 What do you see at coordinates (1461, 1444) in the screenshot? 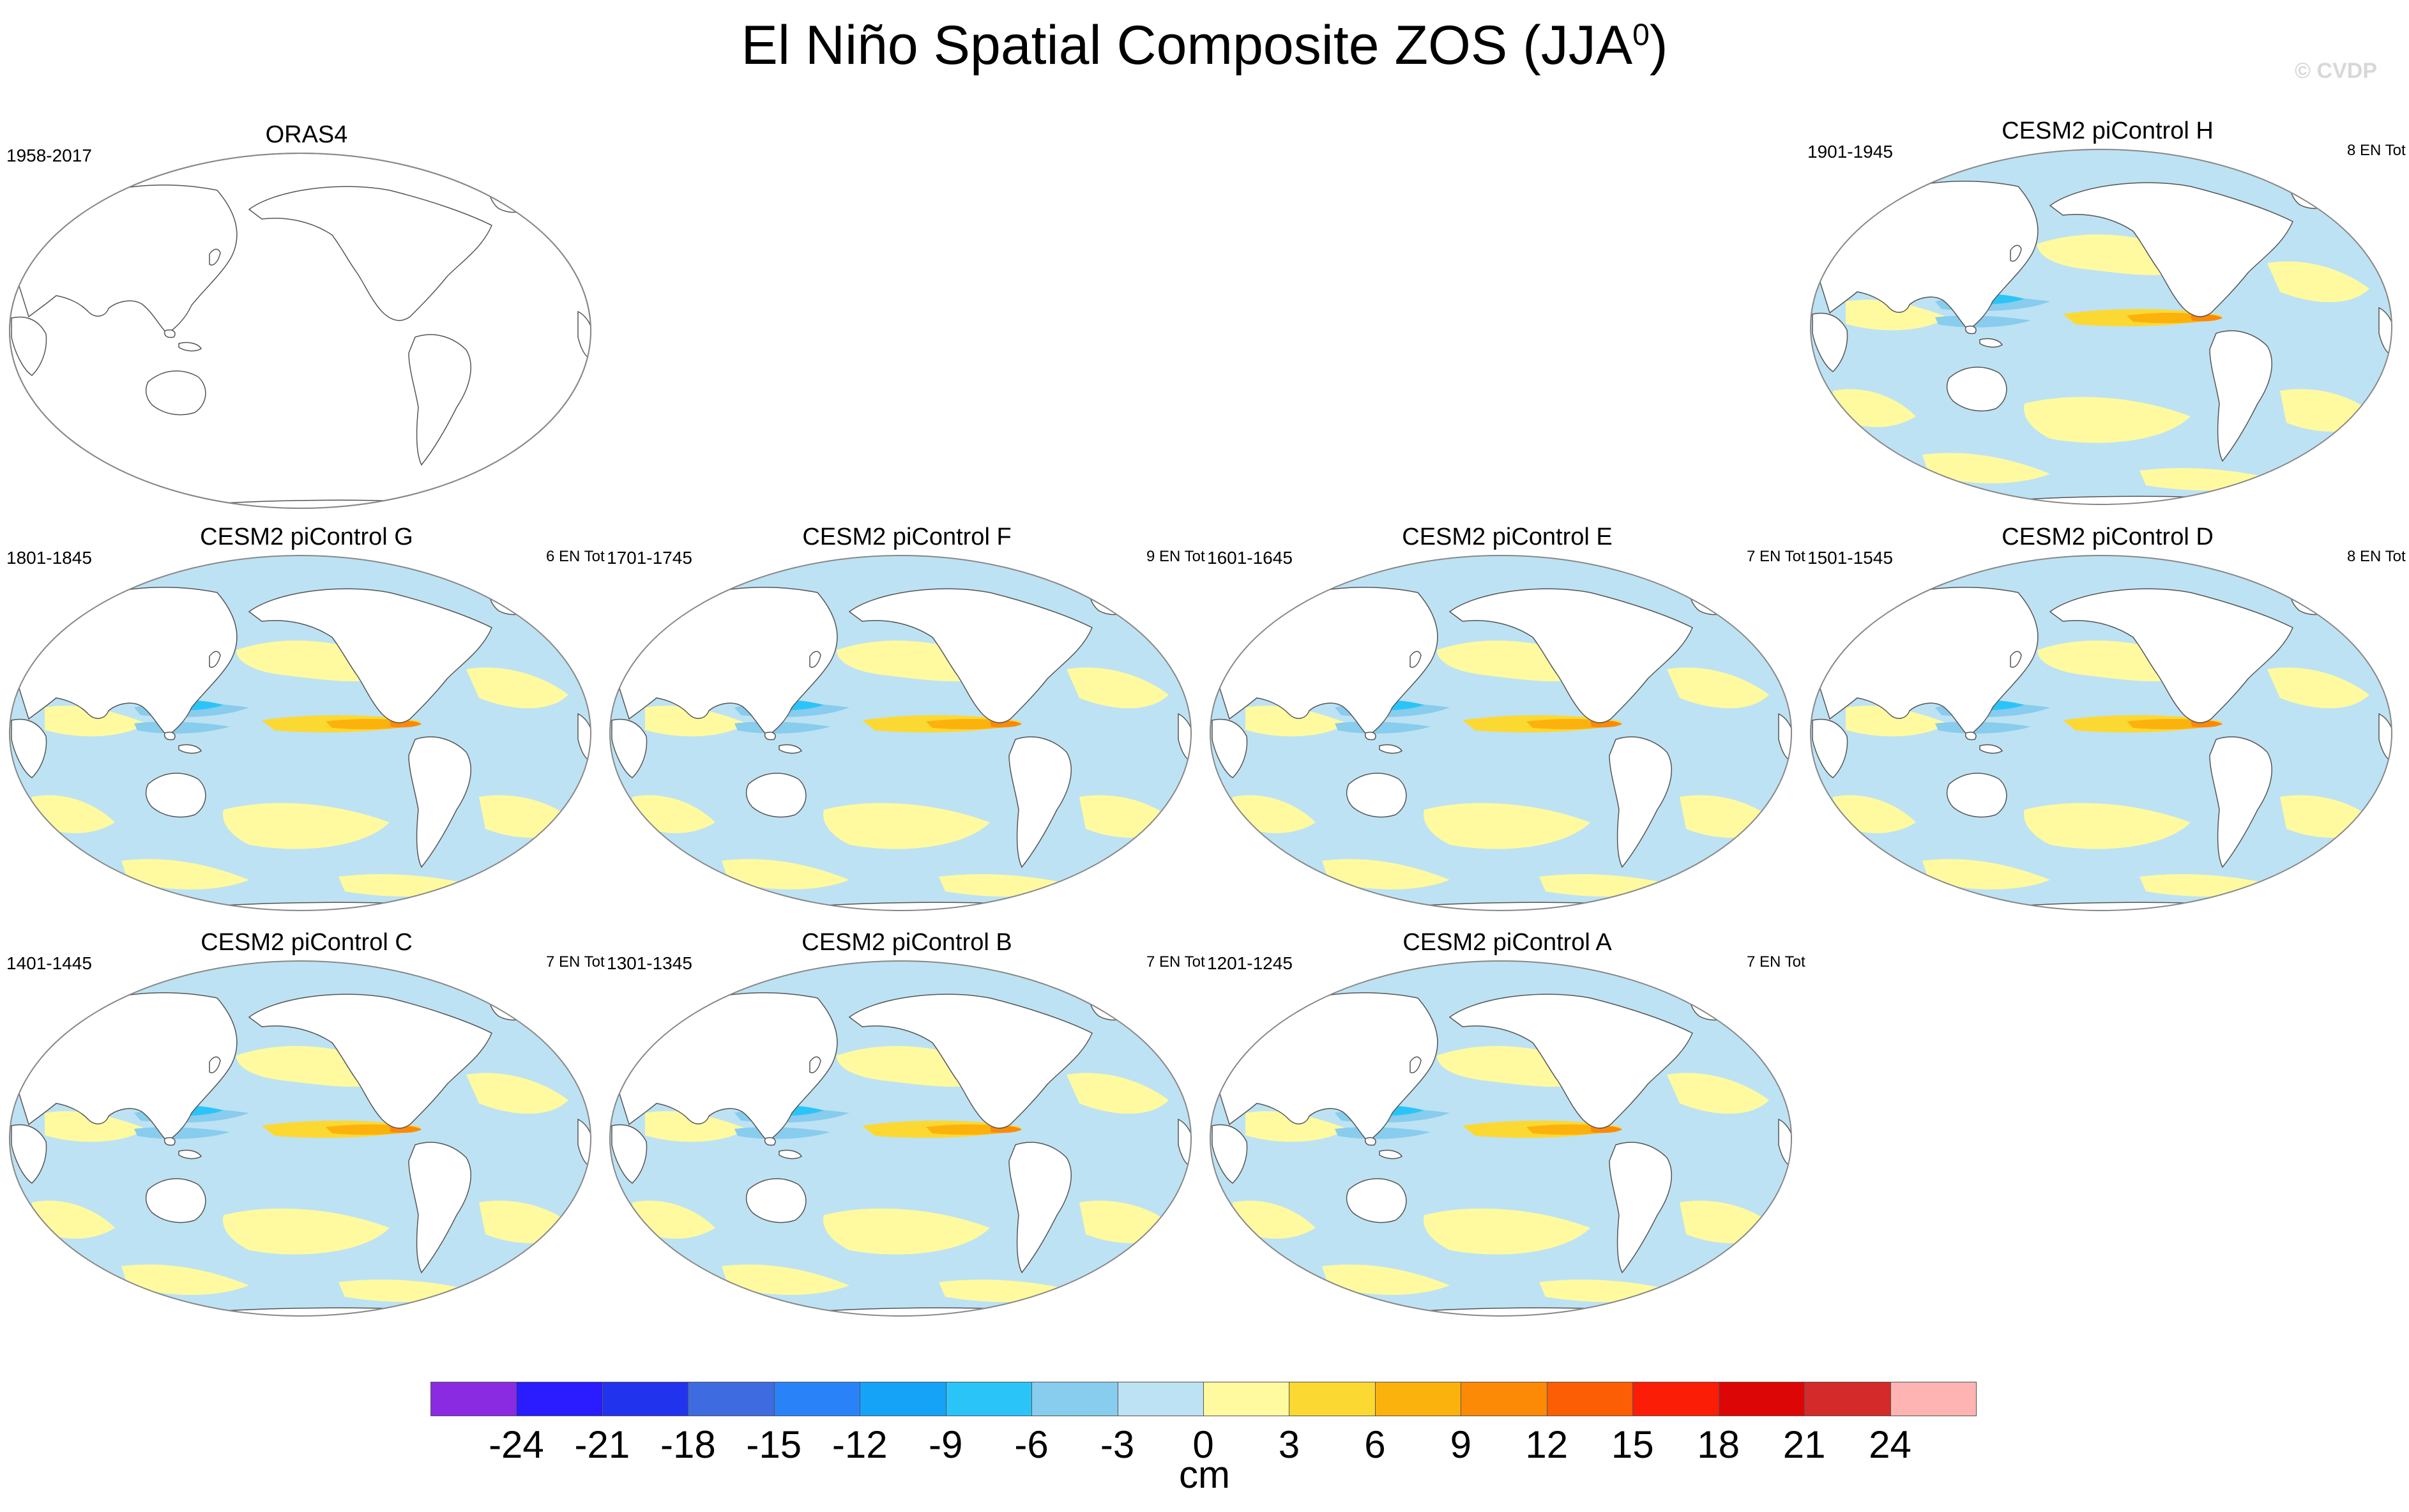
I see `colorbar-tick-label: 9` at bounding box center [1461, 1444].